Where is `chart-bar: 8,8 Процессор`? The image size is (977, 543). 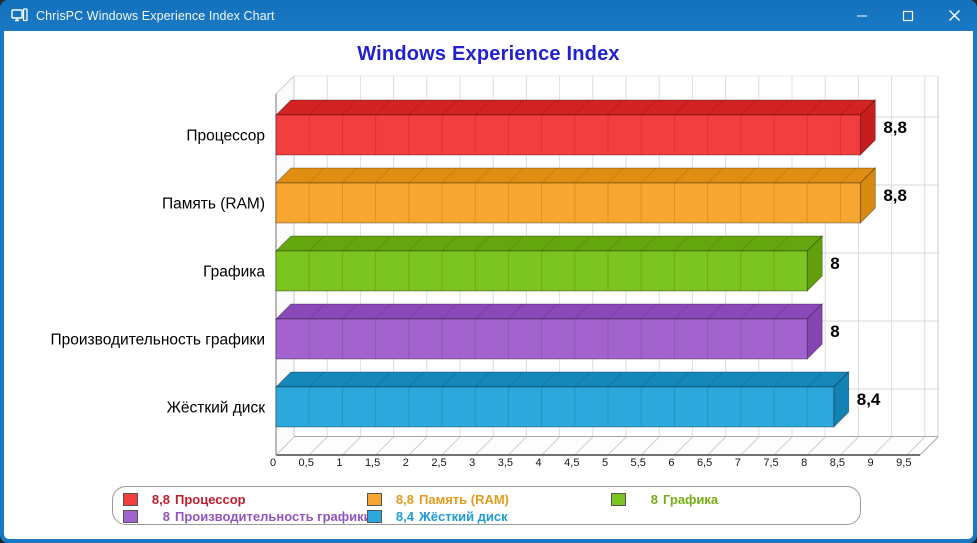 chart-bar: 8,8 Процессор is located at coordinates (546, 127).